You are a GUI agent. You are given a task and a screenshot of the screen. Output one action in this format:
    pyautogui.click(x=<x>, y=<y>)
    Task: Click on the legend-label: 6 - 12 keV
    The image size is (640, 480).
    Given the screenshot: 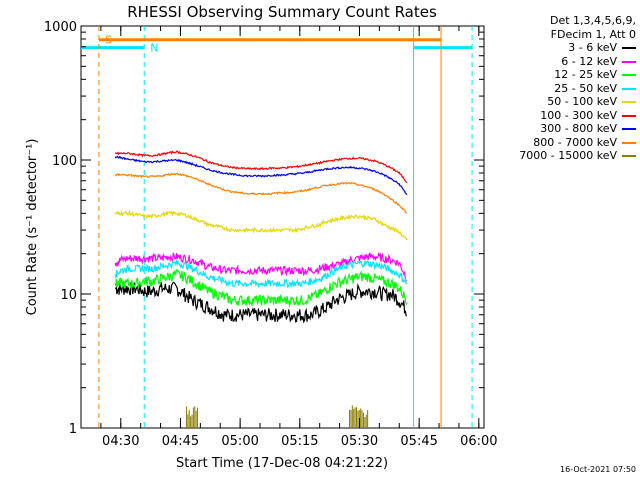 What is the action you would take?
    pyautogui.click(x=589, y=61)
    